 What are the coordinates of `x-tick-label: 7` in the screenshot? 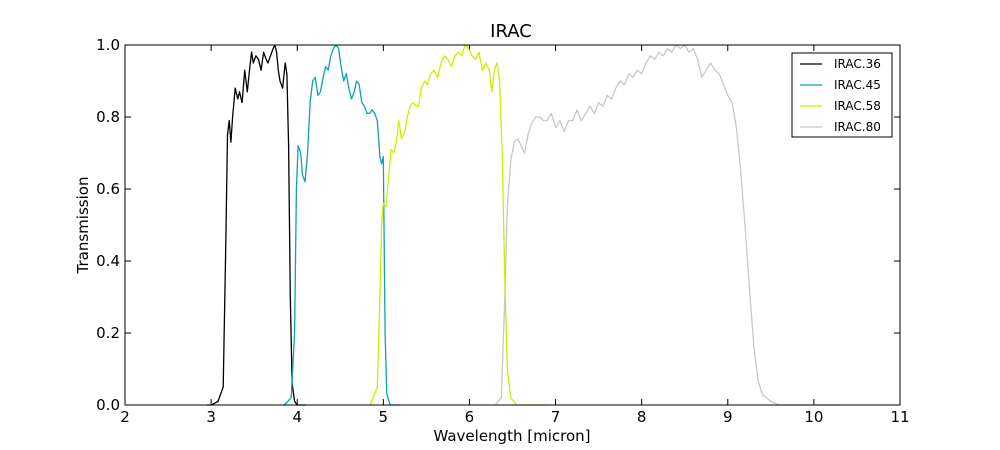 It's located at (556, 417).